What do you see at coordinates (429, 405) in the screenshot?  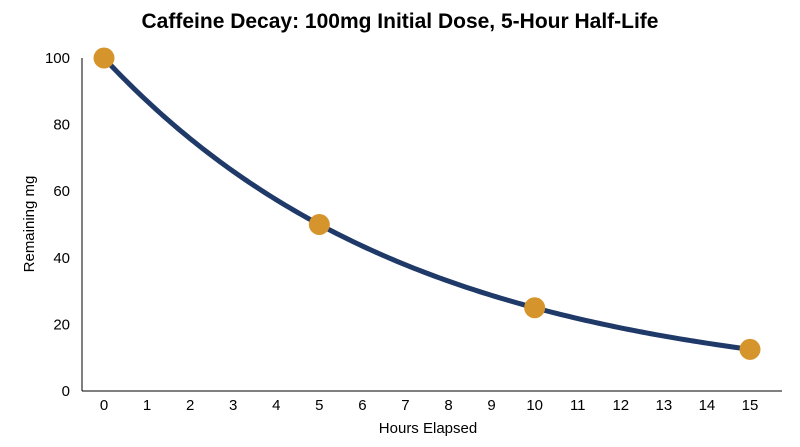 I see `x-tick-labels: 0 1 2 3 4 5 6 7 8 9 10 11 12 13 14 15` at bounding box center [429, 405].